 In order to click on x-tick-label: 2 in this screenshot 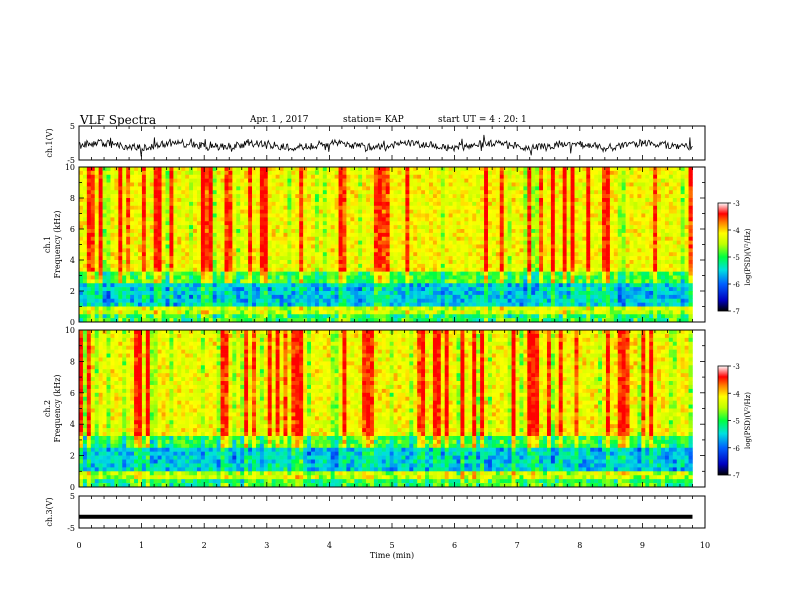, I will do `click(204, 545)`.